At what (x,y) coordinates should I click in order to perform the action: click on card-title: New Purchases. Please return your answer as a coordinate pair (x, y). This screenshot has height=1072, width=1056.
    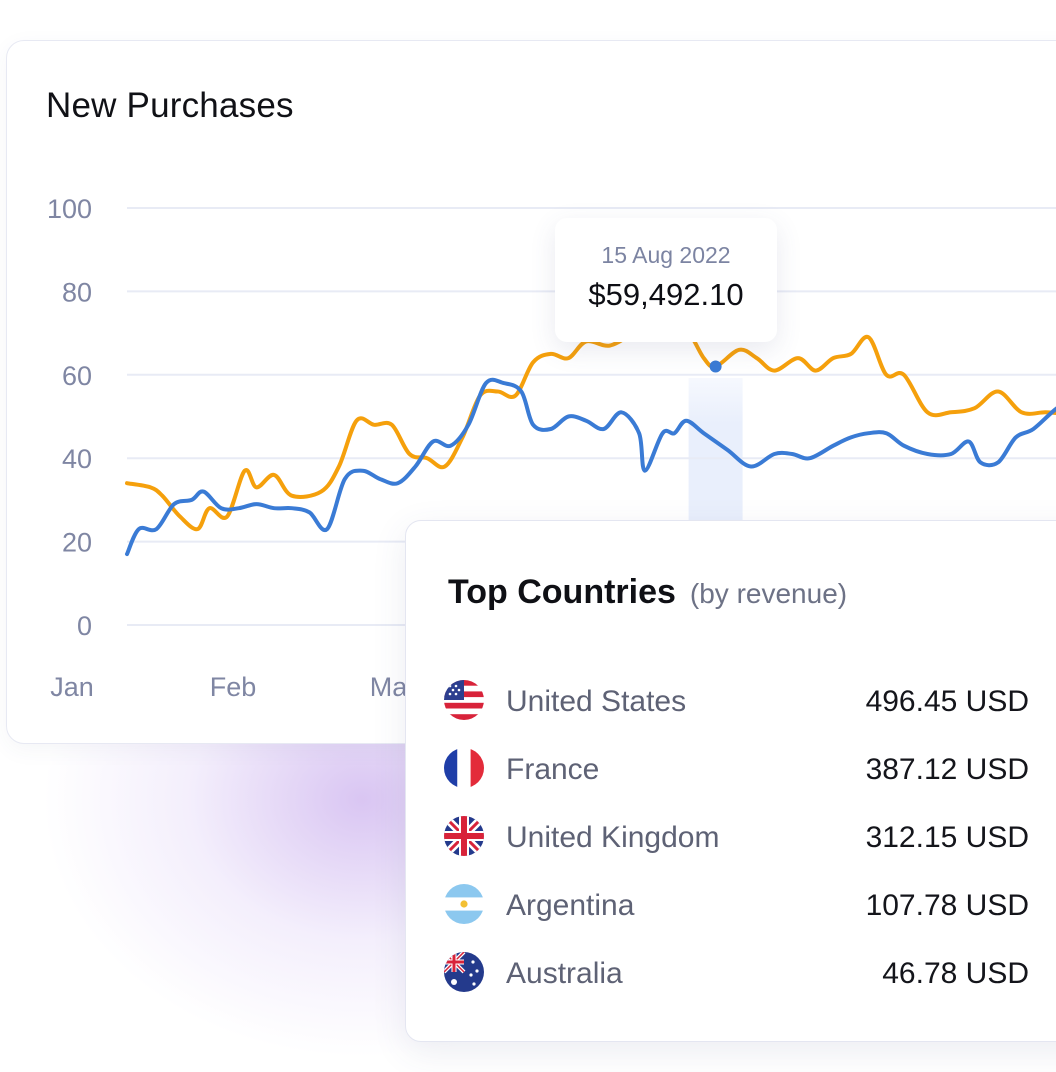
    Looking at the image, I should click on (170, 105).